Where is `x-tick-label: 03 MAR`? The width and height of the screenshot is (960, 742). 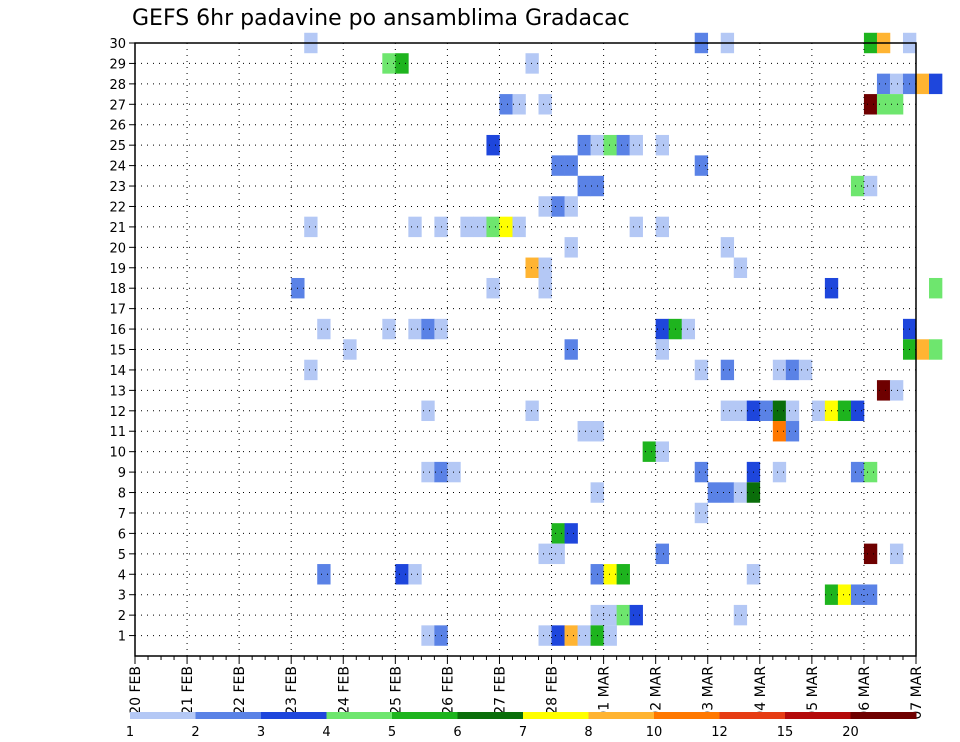
x-tick-label: 03 MAR is located at coordinates (709, 693).